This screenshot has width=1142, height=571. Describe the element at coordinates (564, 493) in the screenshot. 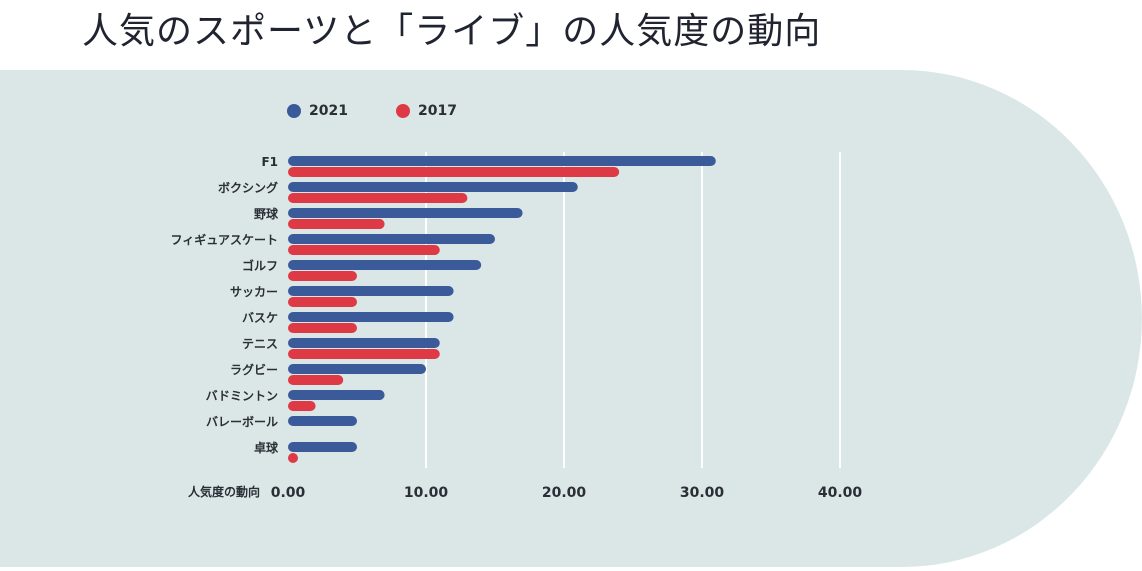

I see `x-tick-label: 20.00` at that location.